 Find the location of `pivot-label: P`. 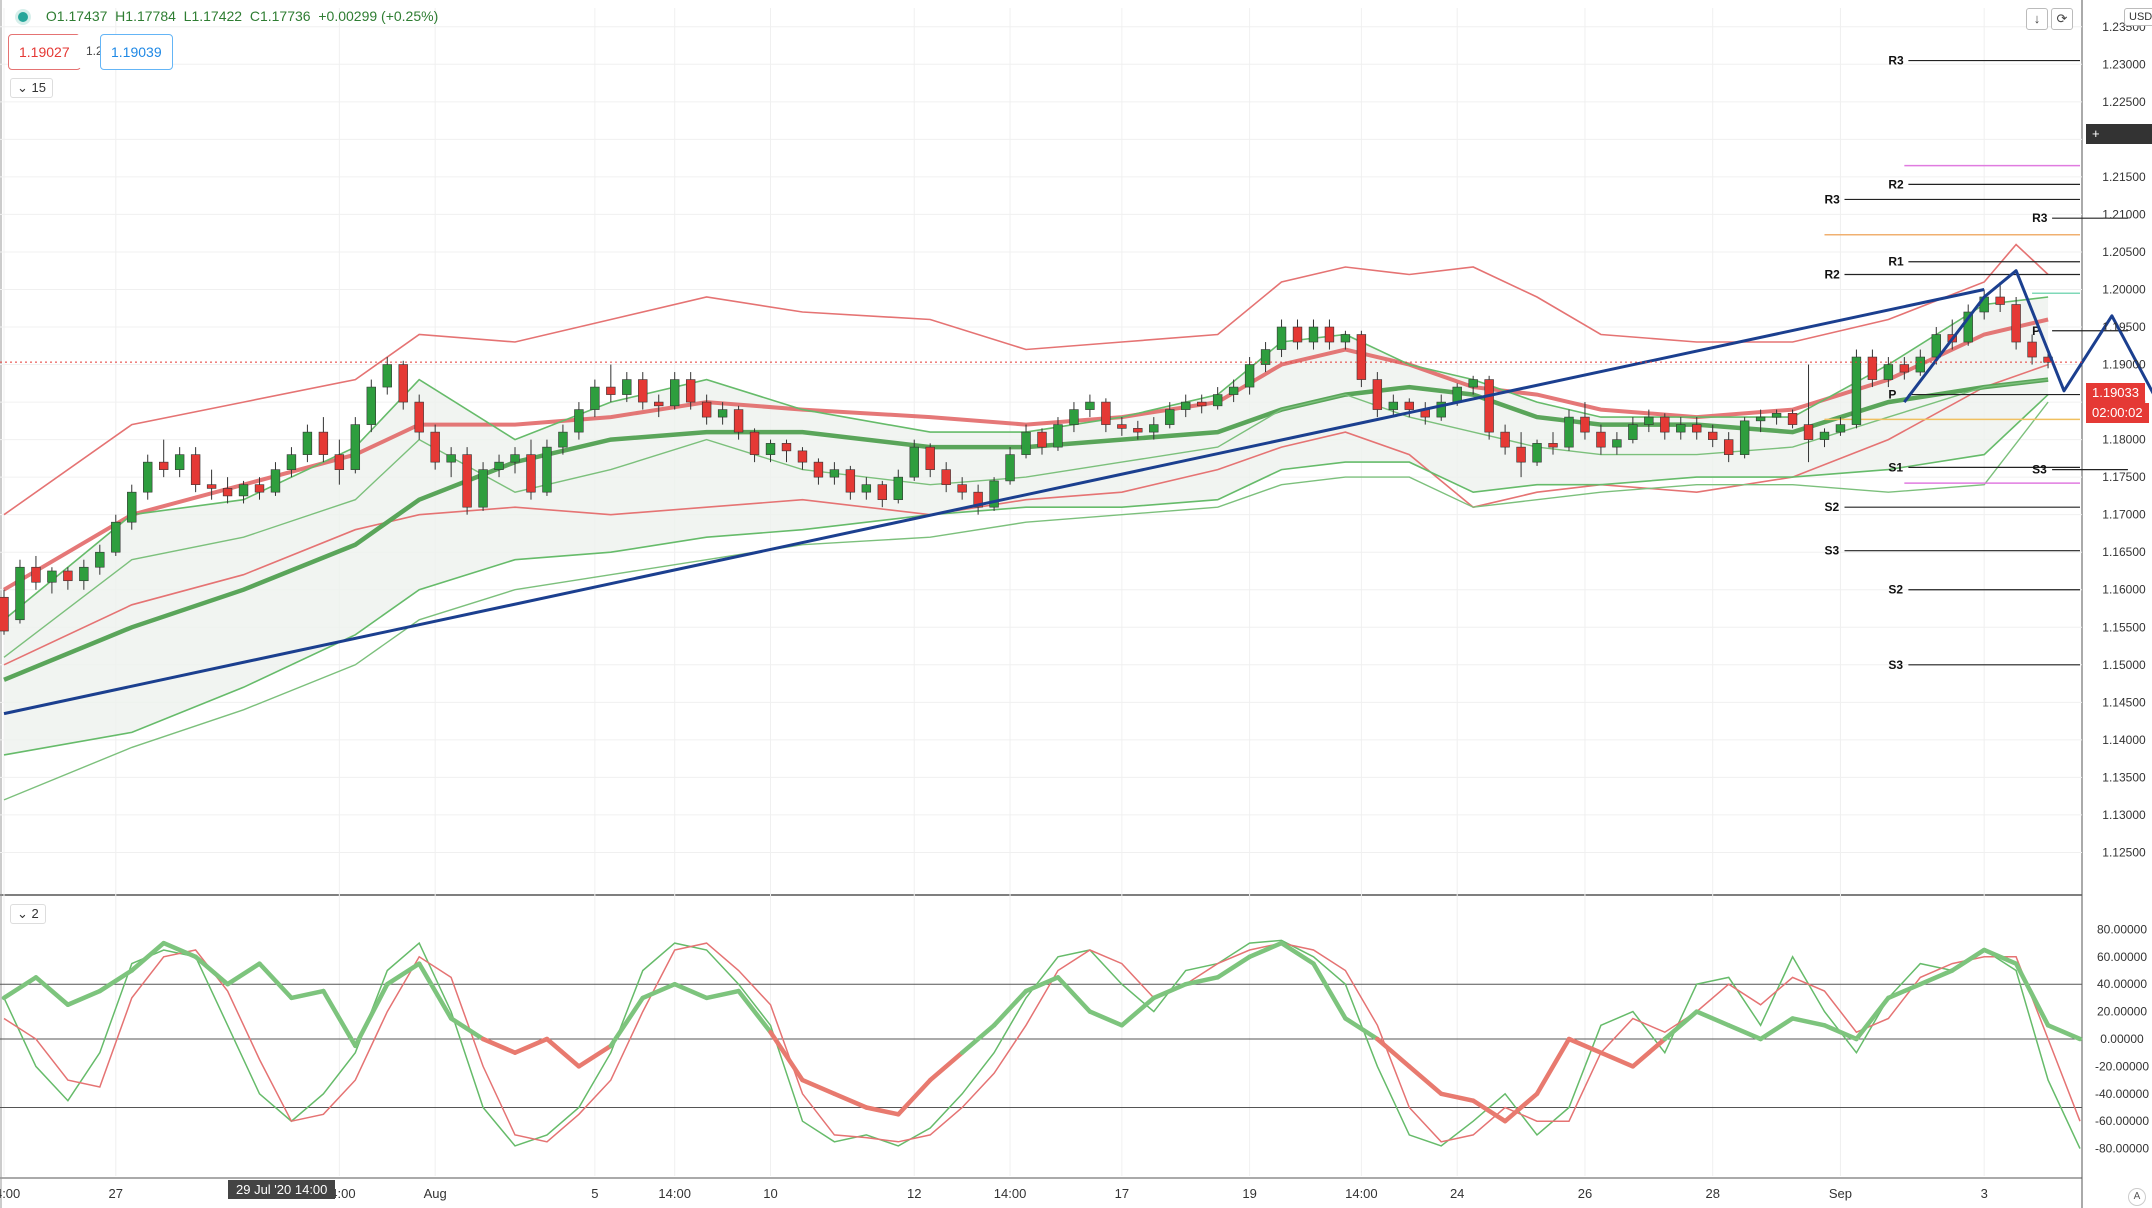

pivot-label: P is located at coordinates (1892, 395).